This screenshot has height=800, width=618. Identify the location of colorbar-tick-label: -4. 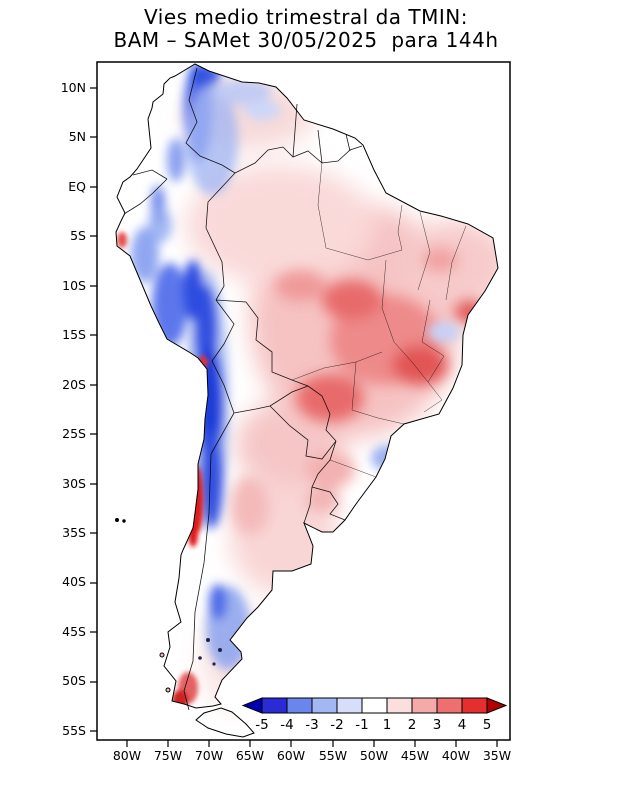
(286, 725).